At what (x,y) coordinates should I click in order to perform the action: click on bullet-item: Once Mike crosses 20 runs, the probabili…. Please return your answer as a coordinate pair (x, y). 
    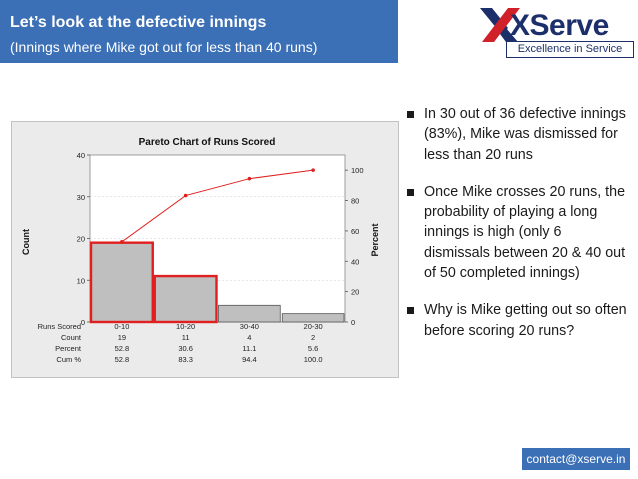
    Looking at the image, I should click on (517, 232).